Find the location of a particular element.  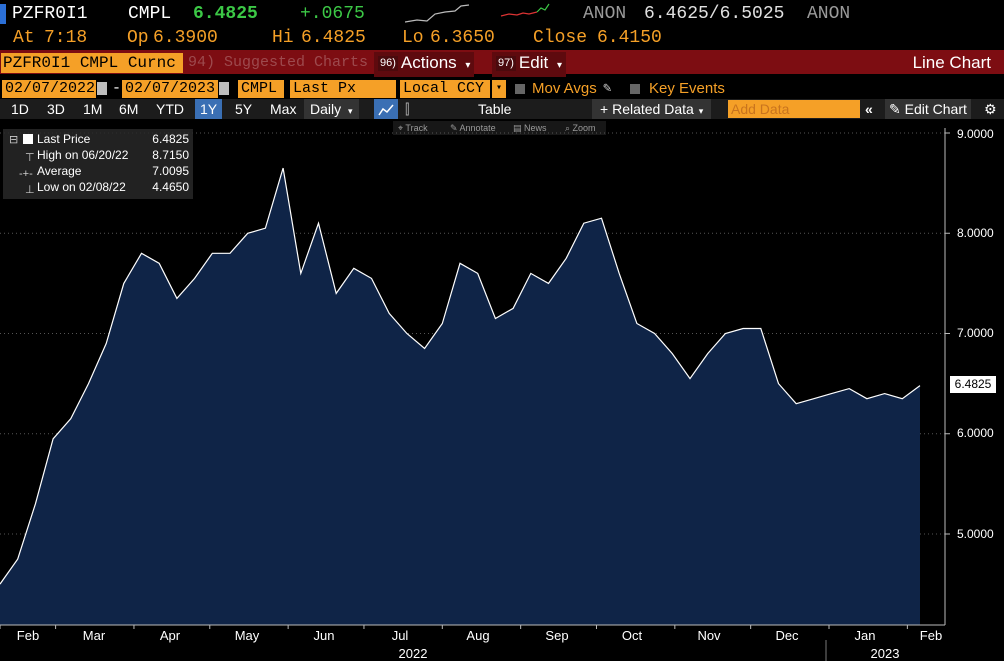

sparkline-white is located at coordinates (437, 13).